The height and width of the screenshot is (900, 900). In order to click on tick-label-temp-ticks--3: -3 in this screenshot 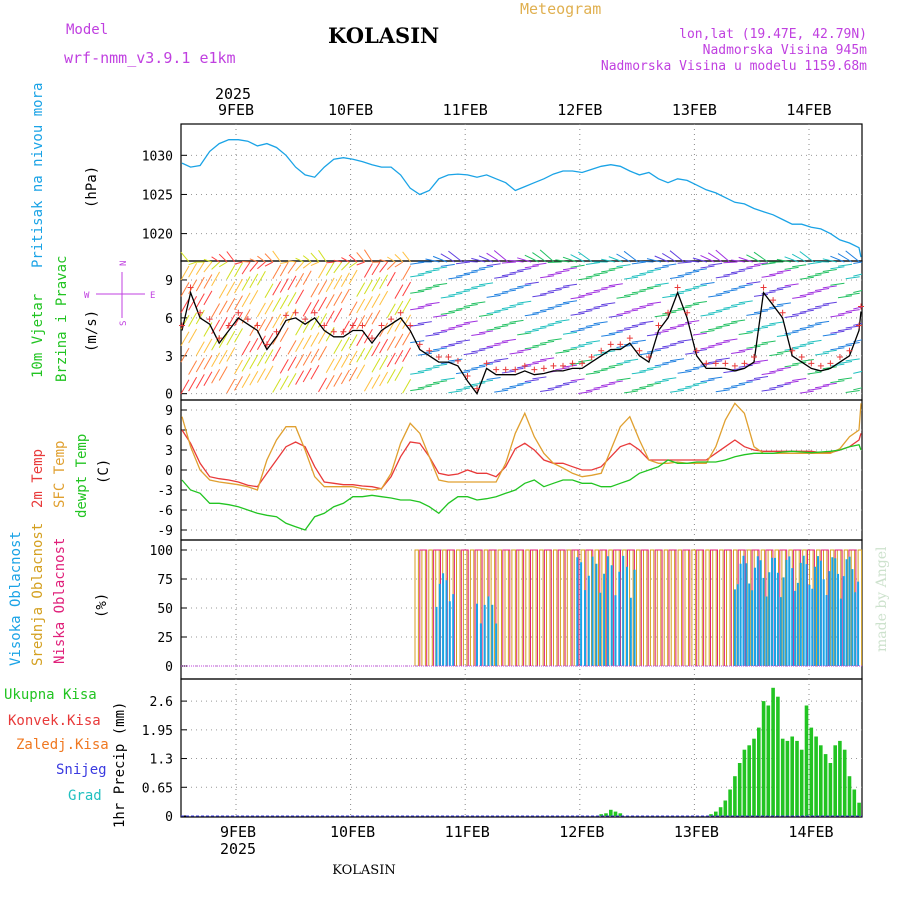, I will do `click(165, 491)`.